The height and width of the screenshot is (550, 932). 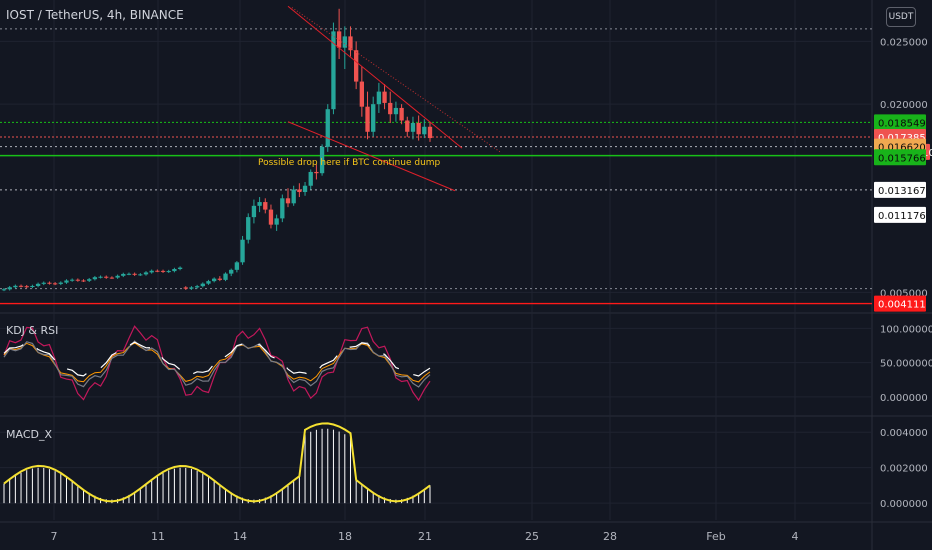 What do you see at coordinates (32, 330) in the screenshot?
I see `kdj-rsi-title: KDJ & RSI` at bounding box center [32, 330].